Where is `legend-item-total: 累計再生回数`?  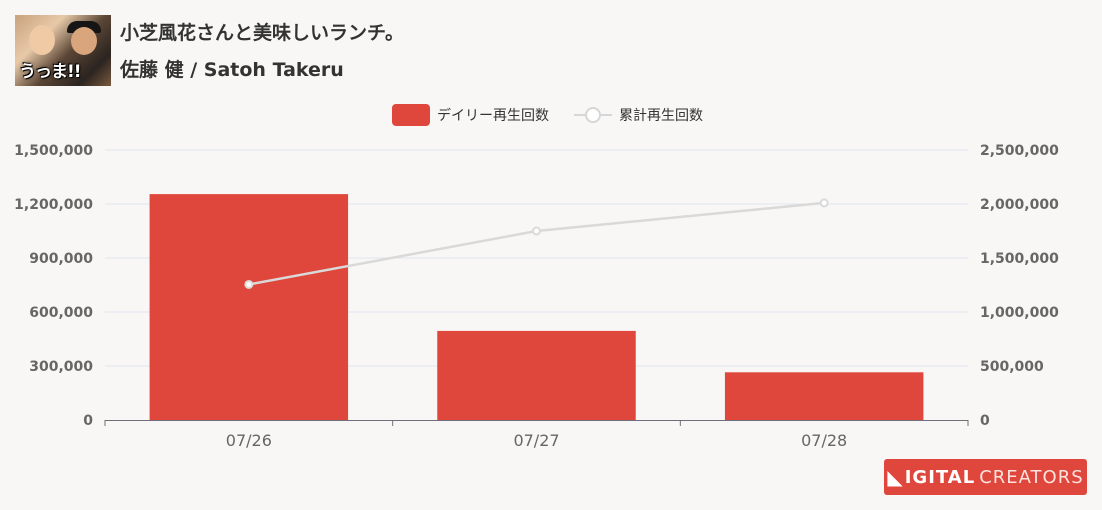
legend-item-total: 累計再生回数 is located at coordinates (638, 115).